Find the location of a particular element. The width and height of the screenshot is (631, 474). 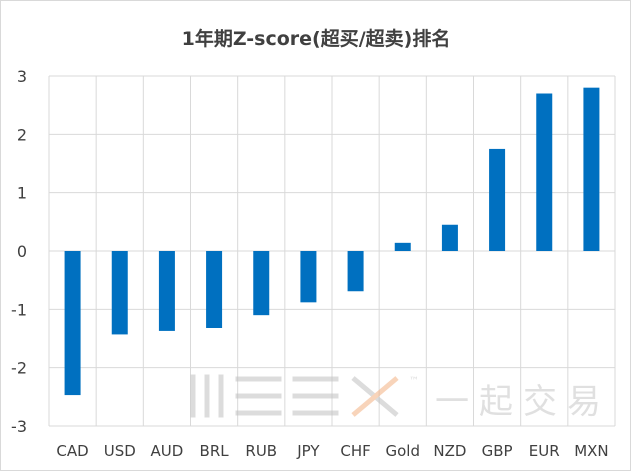

x-tick-label-usd: USD is located at coordinates (120, 451).